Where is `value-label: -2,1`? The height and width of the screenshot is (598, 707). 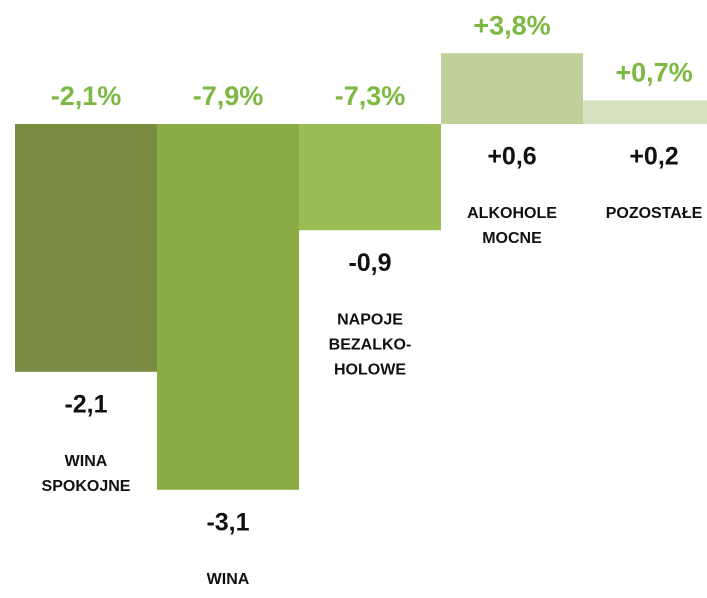
value-label: -2,1 is located at coordinates (85, 404).